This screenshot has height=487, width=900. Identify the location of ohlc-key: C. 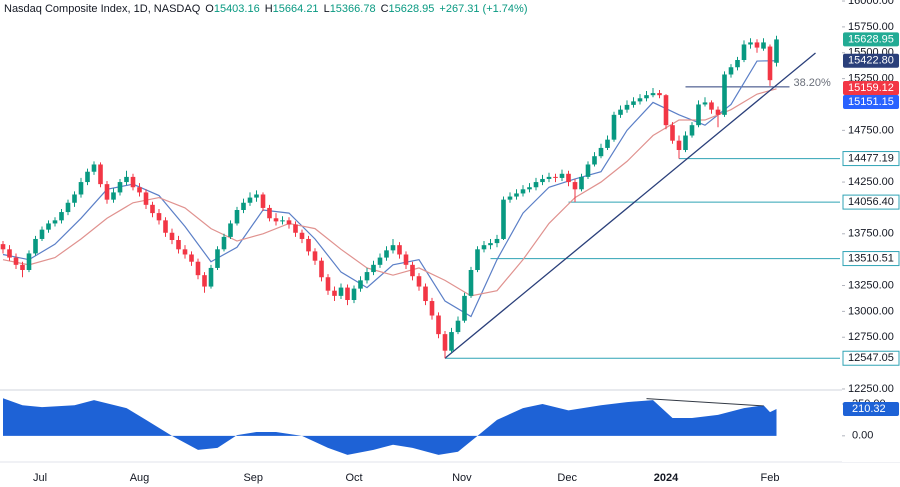
(385, 9).